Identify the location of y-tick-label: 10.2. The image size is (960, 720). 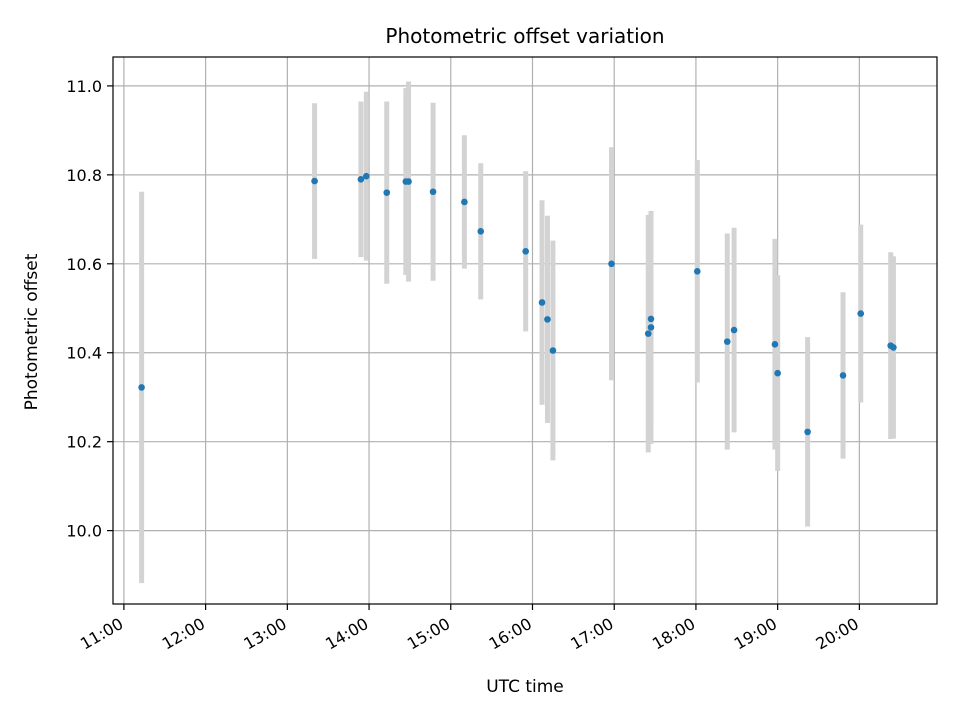
(84, 442).